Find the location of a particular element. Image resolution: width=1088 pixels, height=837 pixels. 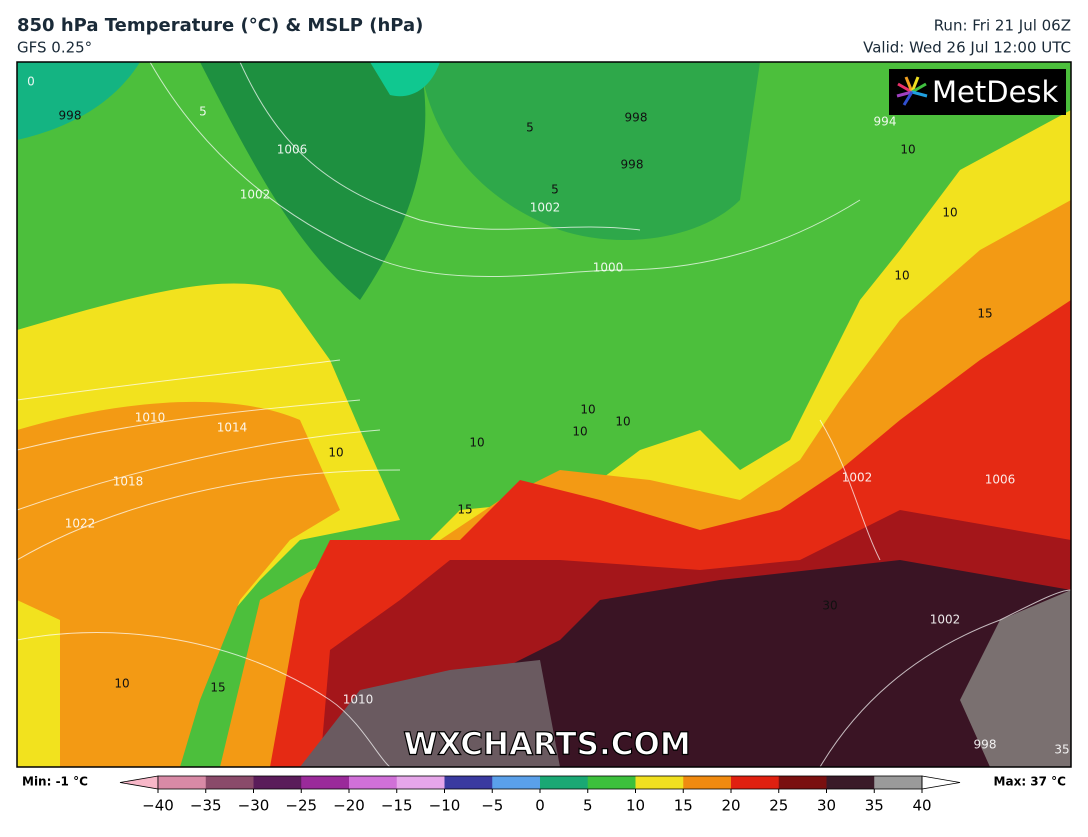

contour-label: 1014 is located at coordinates (232, 428).